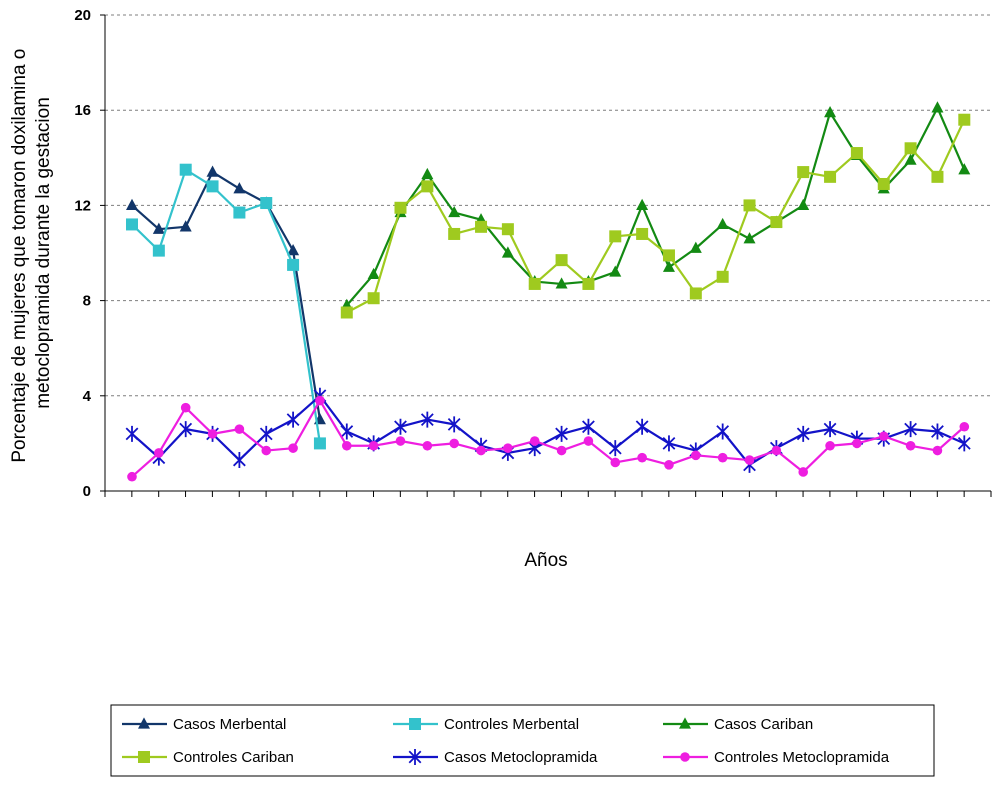 This screenshot has height=788, width=999. I want to click on legend-box, so click(522, 740).